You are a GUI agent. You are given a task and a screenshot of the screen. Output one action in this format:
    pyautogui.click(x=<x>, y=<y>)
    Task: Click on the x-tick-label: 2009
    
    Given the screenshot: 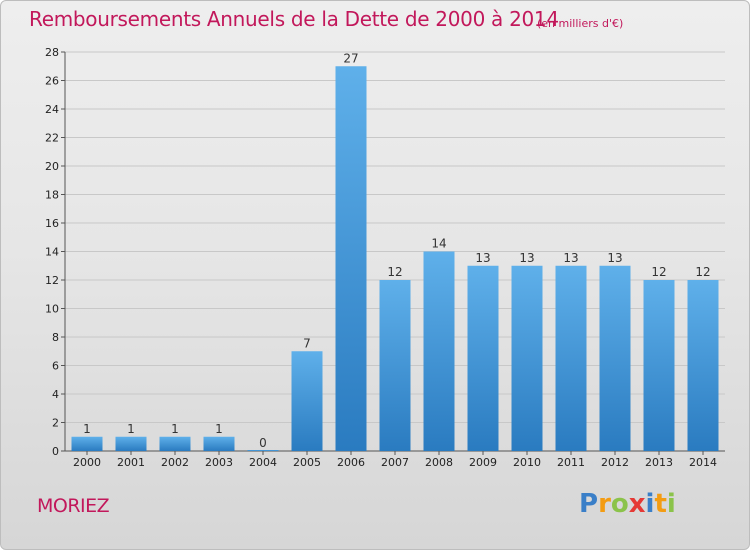 What is the action you would take?
    pyautogui.click(x=483, y=462)
    